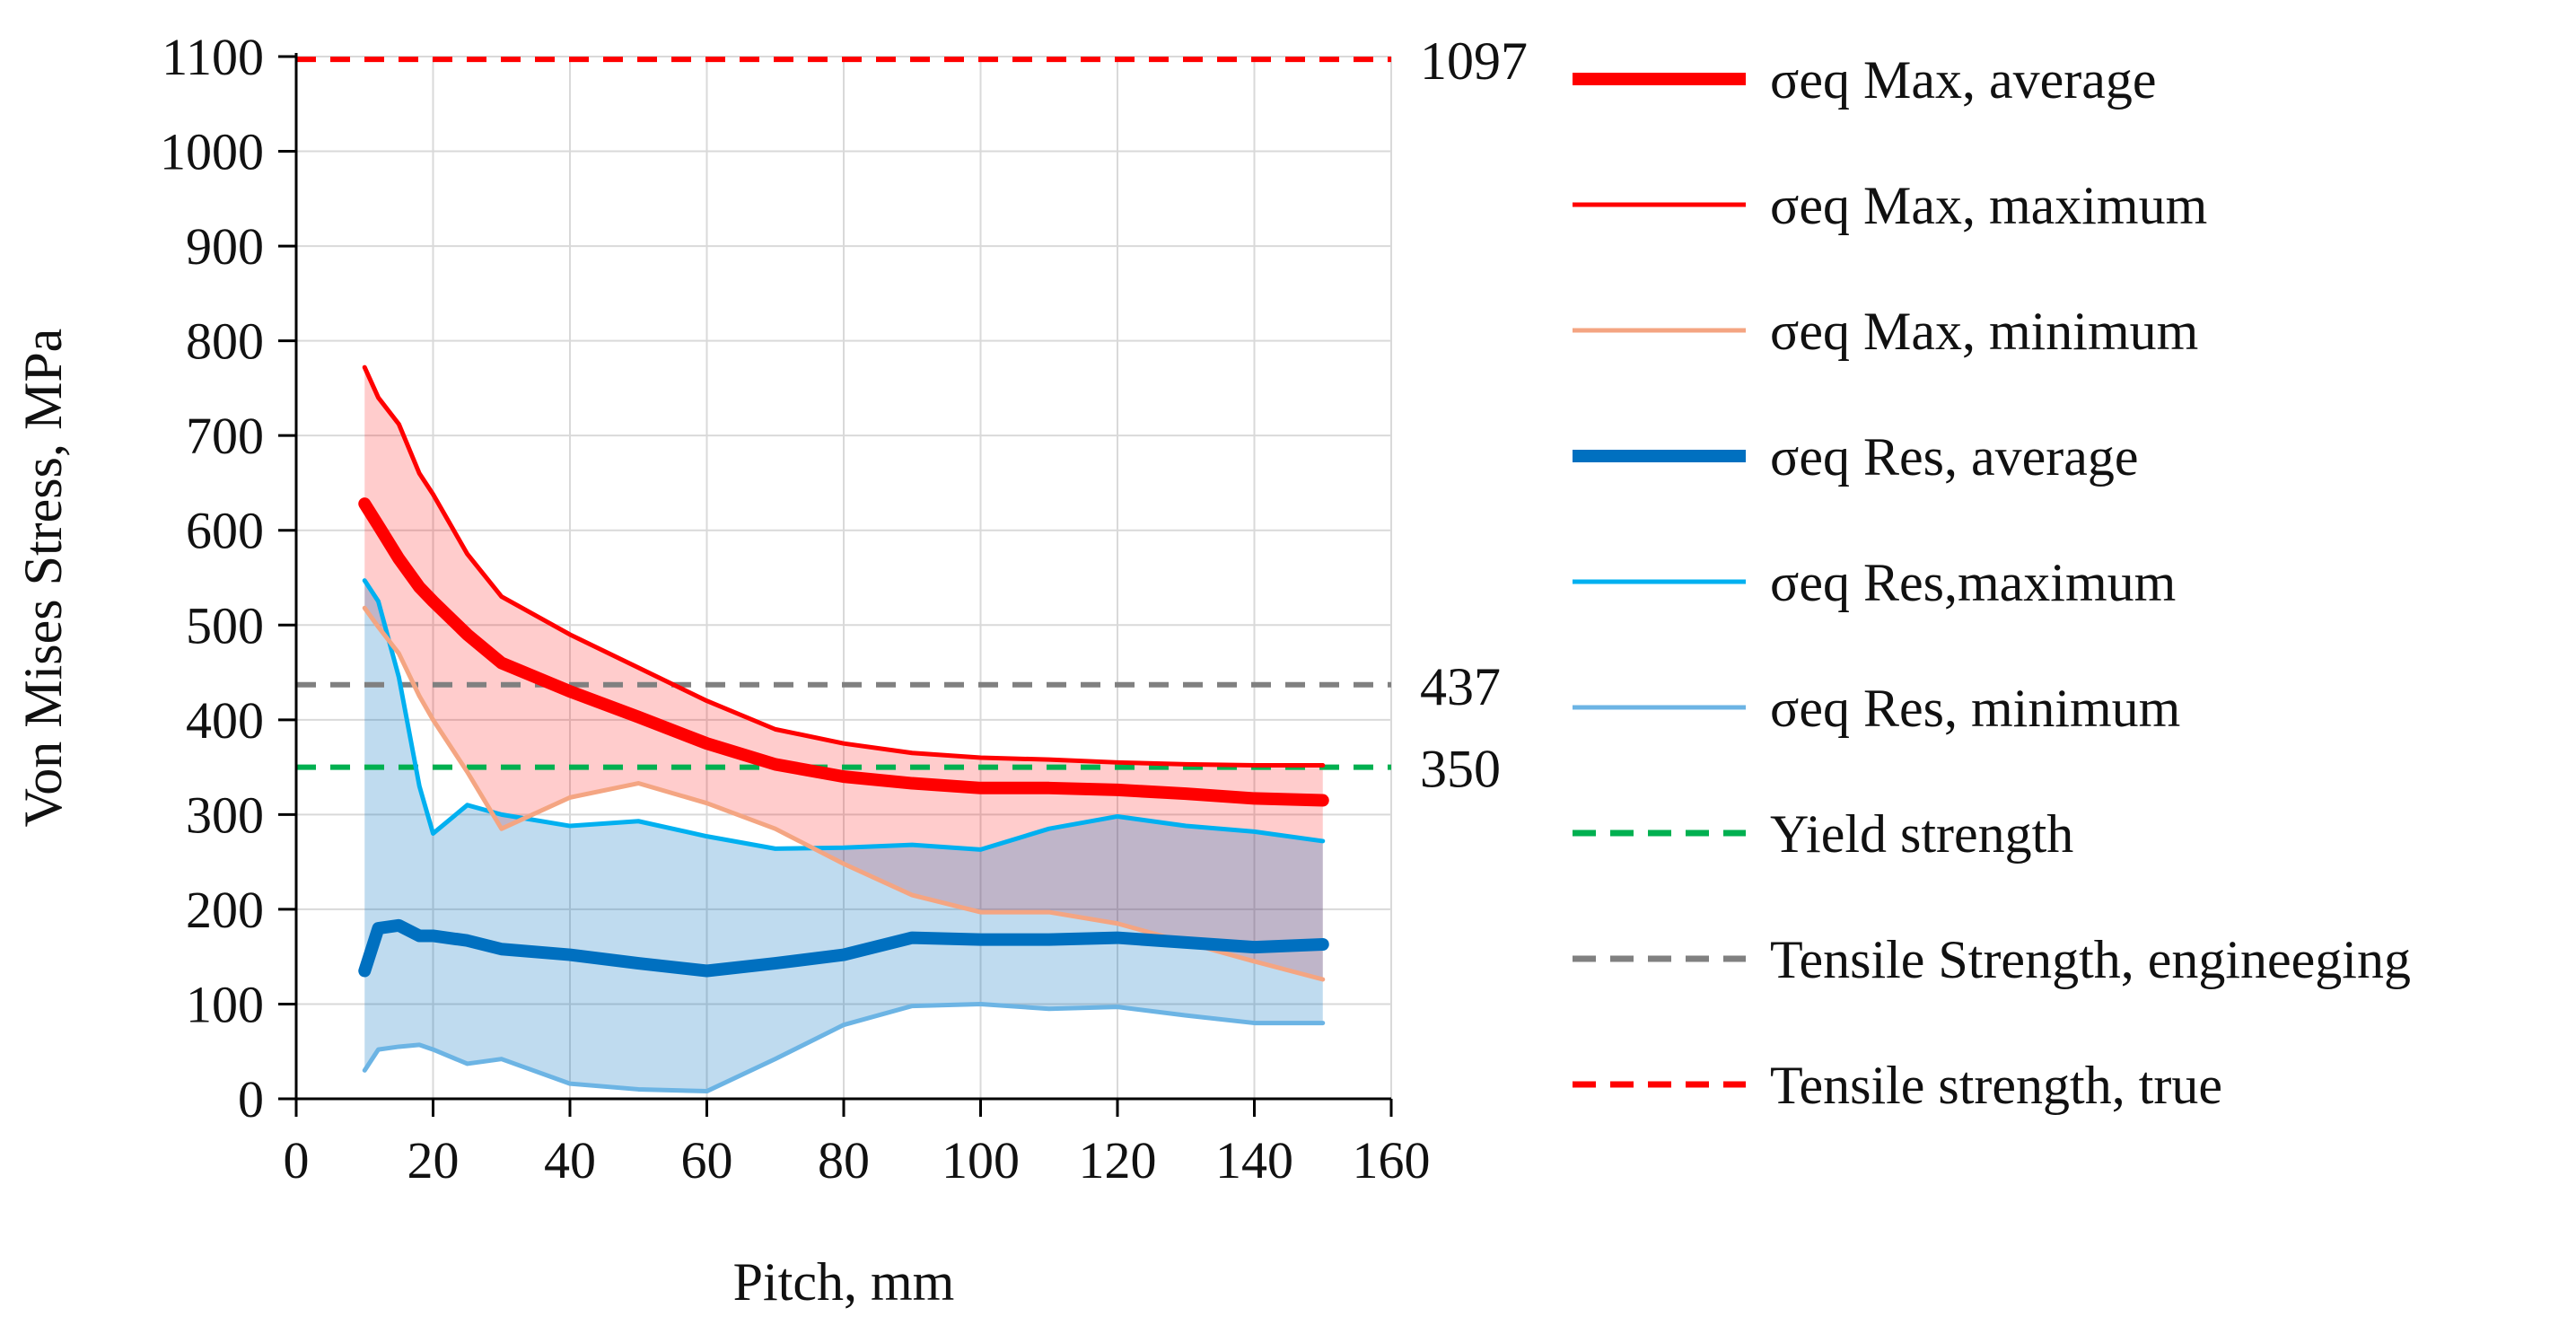 This screenshot has height=1334, width=2576. What do you see at coordinates (1975, 708) in the screenshot?
I see `legend-label: σeq Res, minimum` at bounding box center [1975, 708].